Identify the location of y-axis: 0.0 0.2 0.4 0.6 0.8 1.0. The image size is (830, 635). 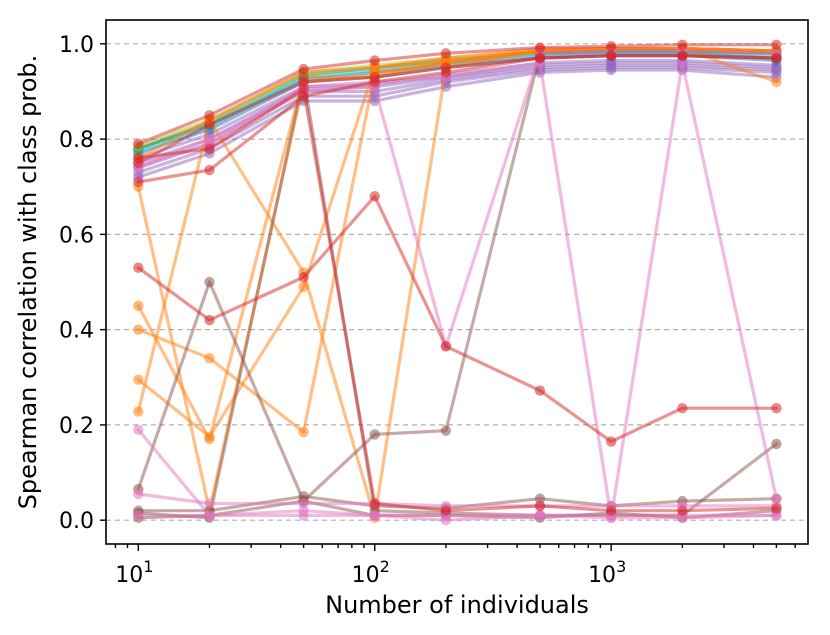
(82, 283).